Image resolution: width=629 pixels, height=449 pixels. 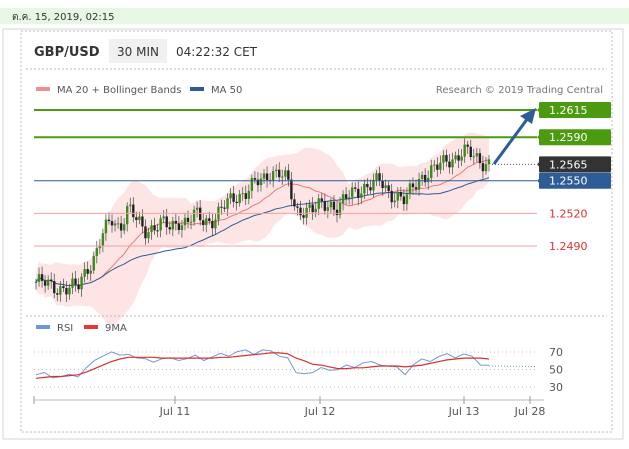 What do you see at coordinates (43, 327) in the screenshot?
I see `rsi-swatch` at bounding box center [43, 327].